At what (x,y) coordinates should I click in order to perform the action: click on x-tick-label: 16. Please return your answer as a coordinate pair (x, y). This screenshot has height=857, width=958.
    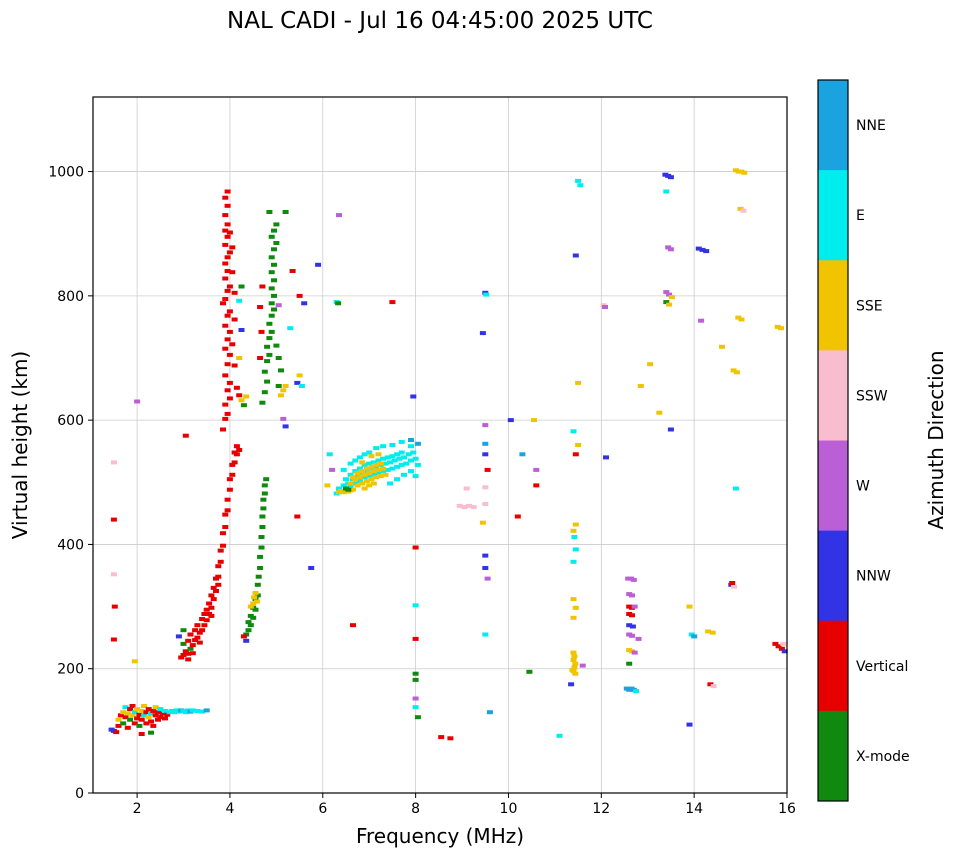
    Looking at the image, I should click on (787, 809).